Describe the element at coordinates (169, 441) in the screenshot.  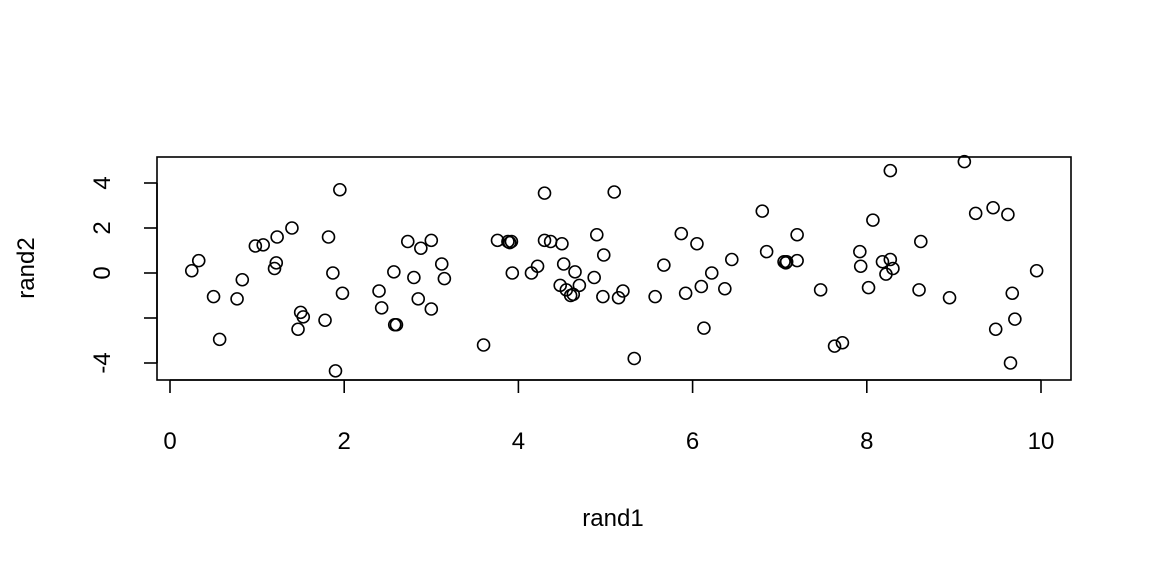
I see `x-tick-label: 0` at that location.